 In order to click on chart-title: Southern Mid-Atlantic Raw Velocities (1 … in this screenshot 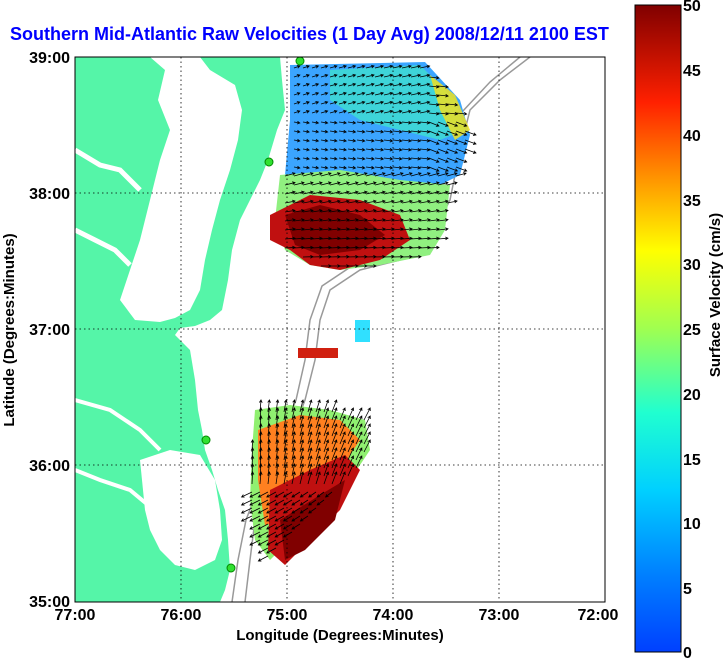, I will do `click(309, 34)`.